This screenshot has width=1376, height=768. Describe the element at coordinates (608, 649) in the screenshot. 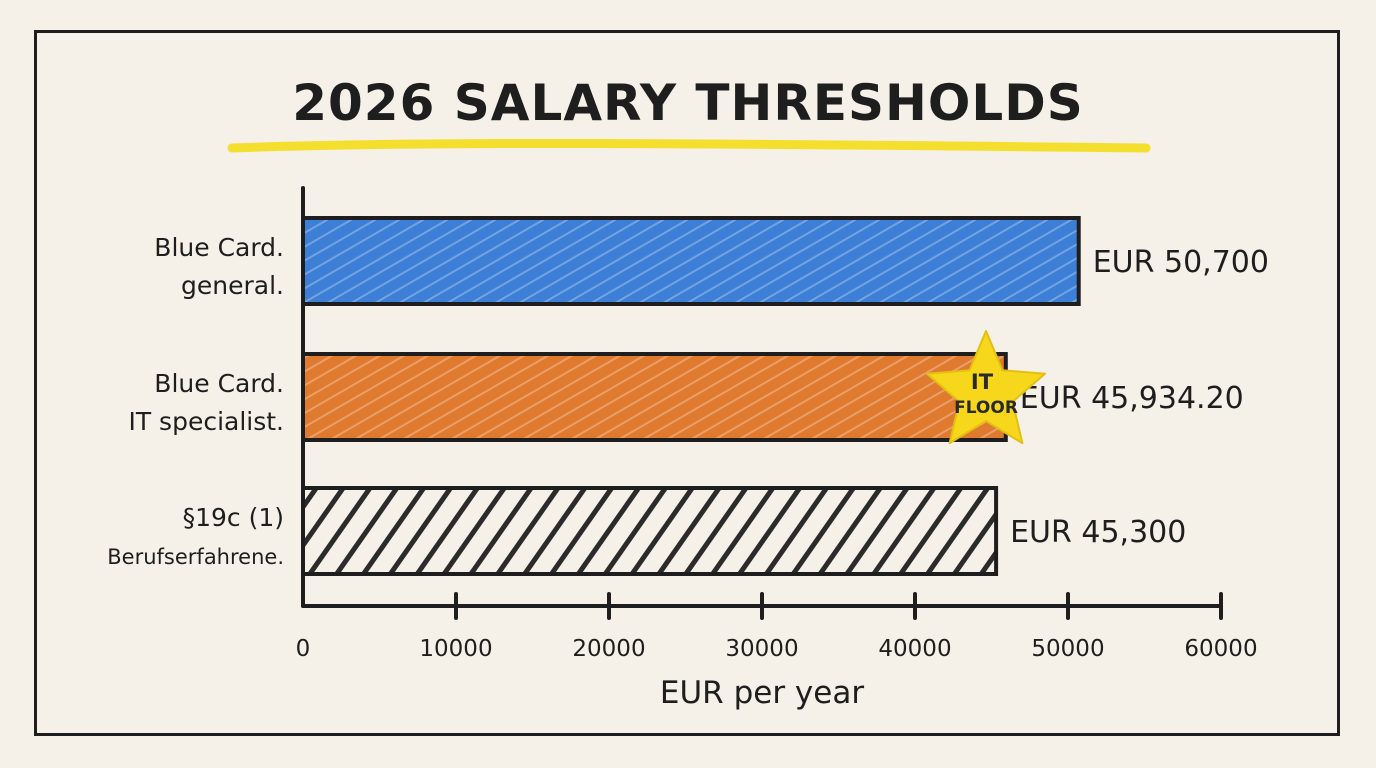

I see `x-tick-label: 20000` at that location.